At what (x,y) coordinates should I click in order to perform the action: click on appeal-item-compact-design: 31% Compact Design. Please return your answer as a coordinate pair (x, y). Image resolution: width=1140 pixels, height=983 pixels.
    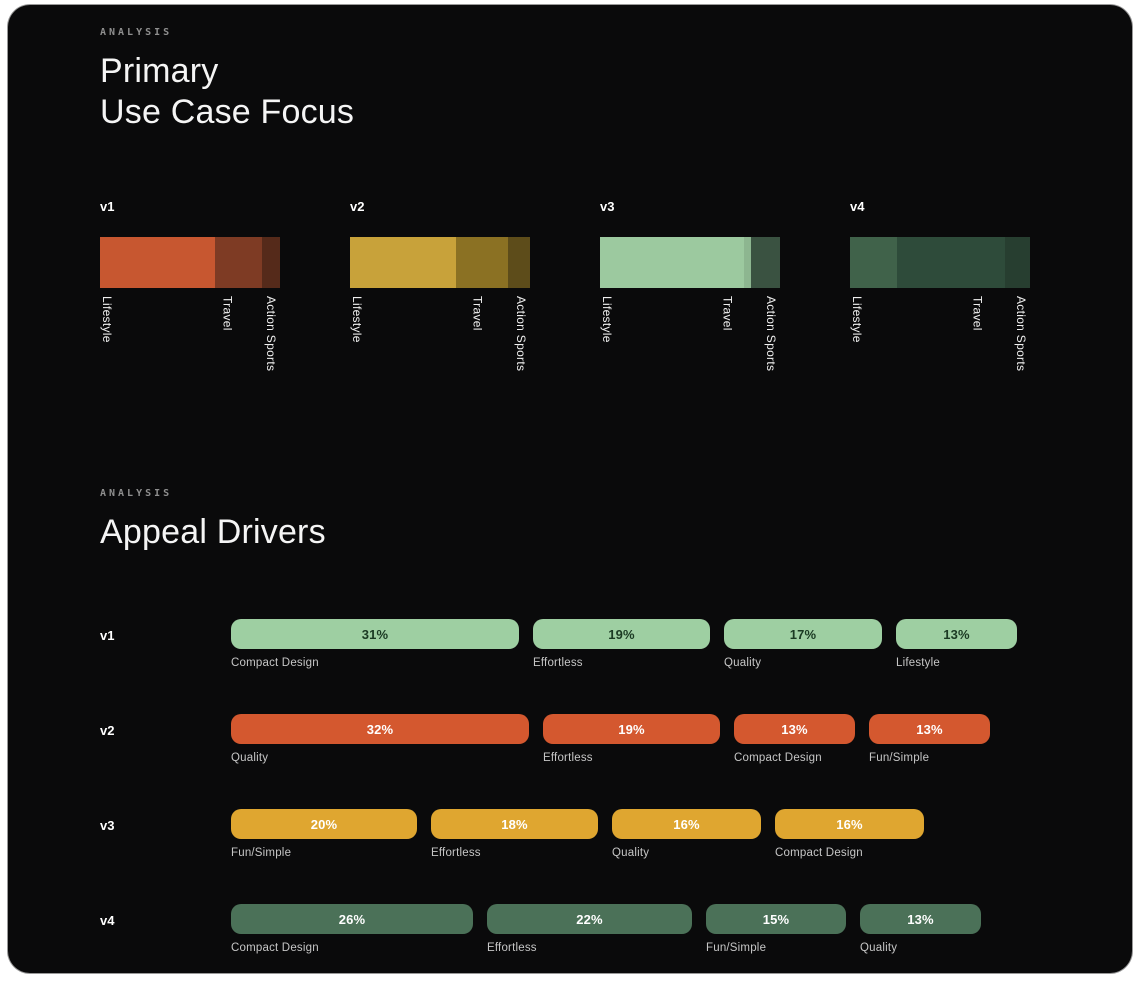
    Looking at the image, I should click on (375, 644).